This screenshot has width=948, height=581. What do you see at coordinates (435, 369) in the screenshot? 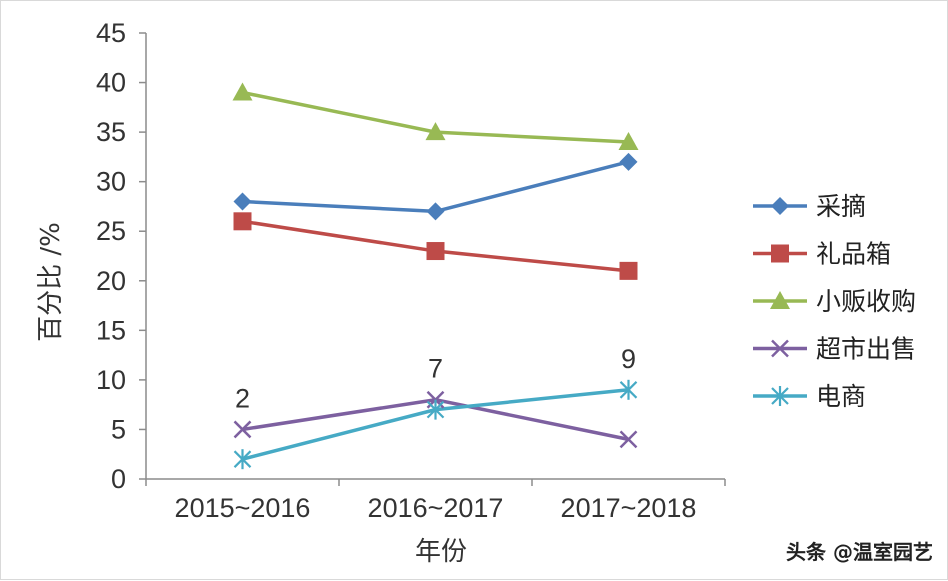
I see `data-label: 7` at bounding box center [435, 369].